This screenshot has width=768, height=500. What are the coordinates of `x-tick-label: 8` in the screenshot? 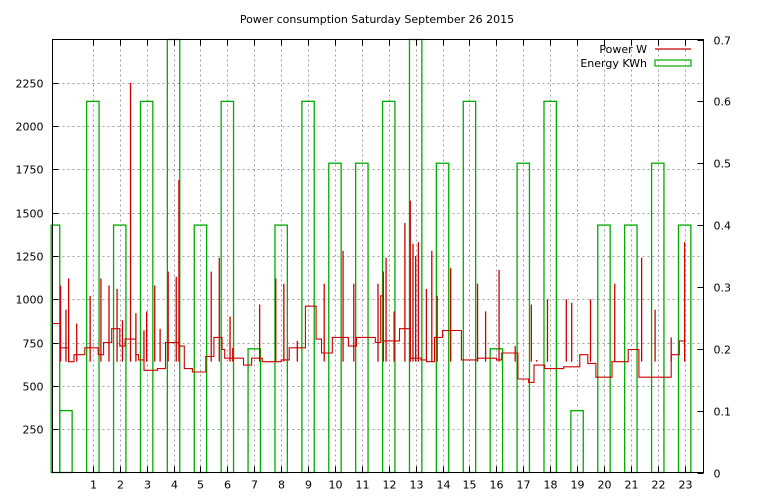 It's located at (281, 485).